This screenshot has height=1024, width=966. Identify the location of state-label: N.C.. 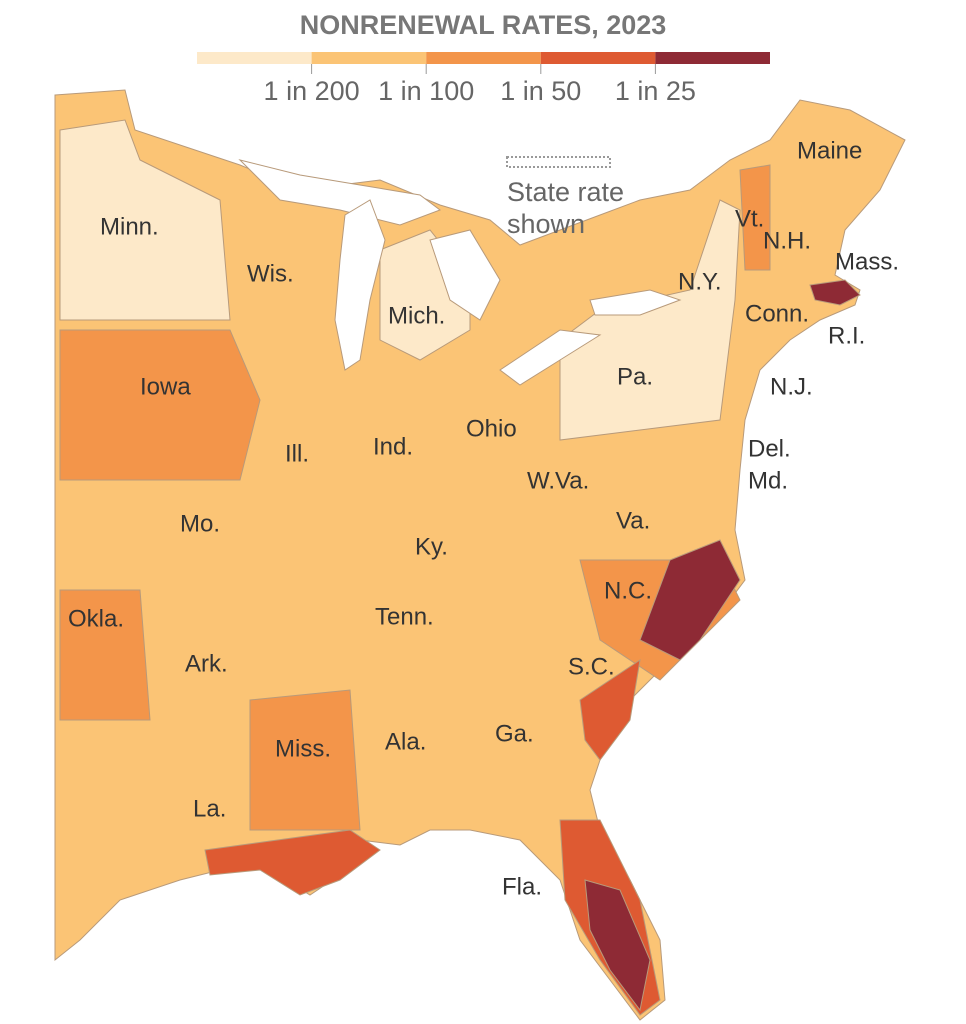
(628, 590).